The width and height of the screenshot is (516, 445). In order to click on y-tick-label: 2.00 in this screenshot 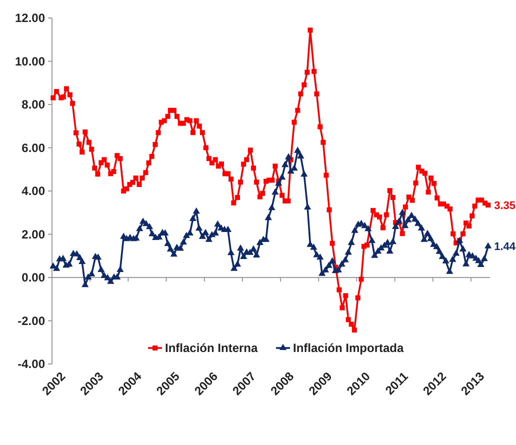, I will do `click(34, 234)`.